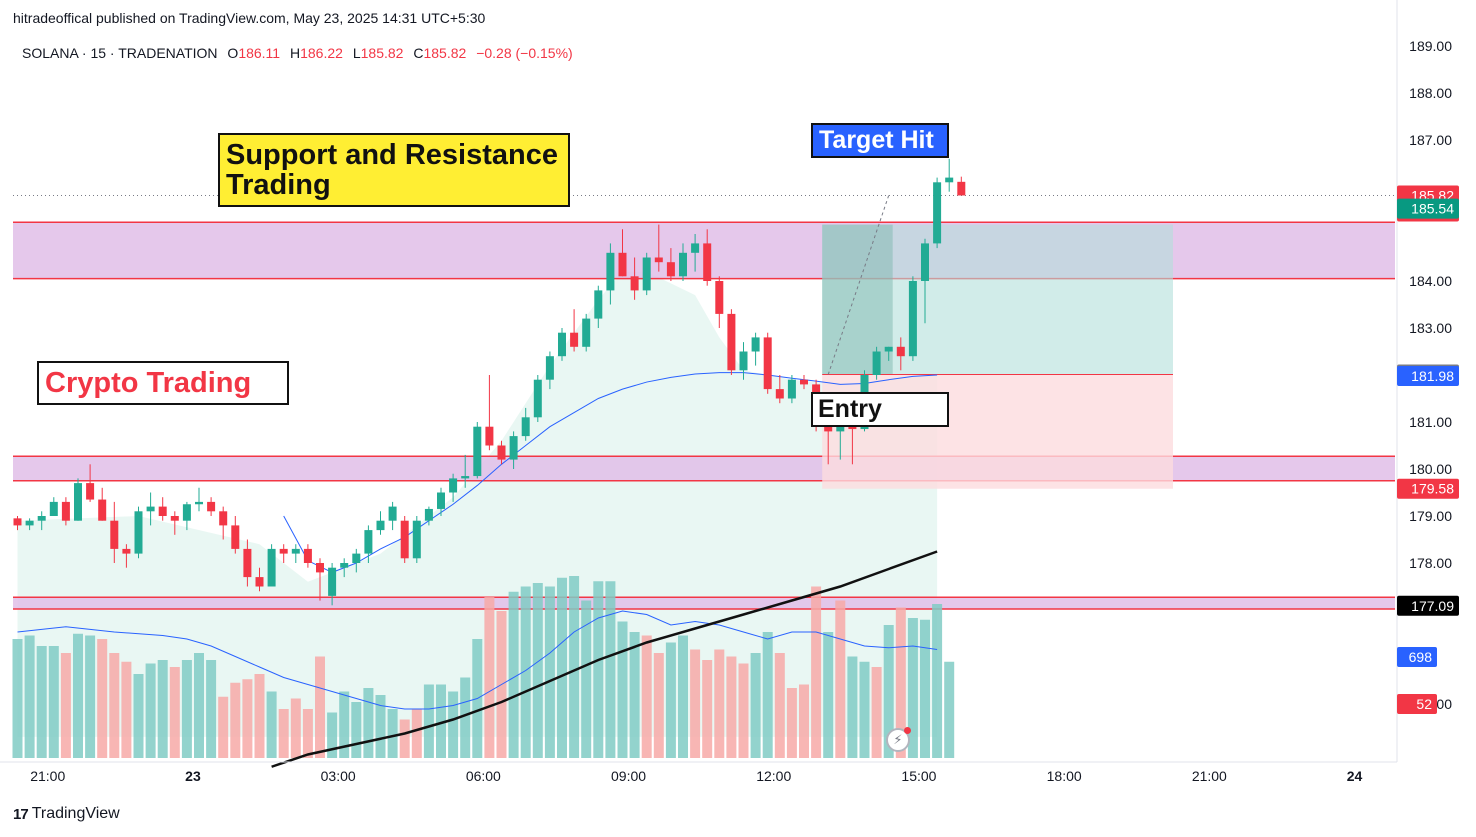 Image resolution: width=1476 pixels, height=837 pixels. What do you see at coordinates (295, 53) in the screenshot?
I see `ohlc-high-label: H` at bounding box center [295, 53].